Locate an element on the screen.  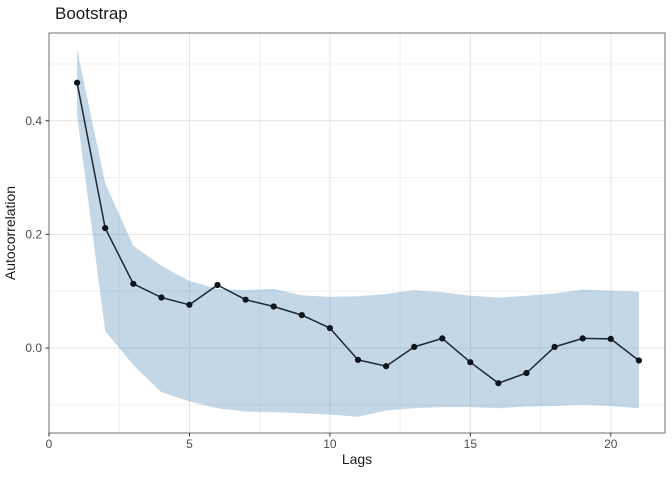
x-tick-label: 20 is located at coordinates (611, 444).